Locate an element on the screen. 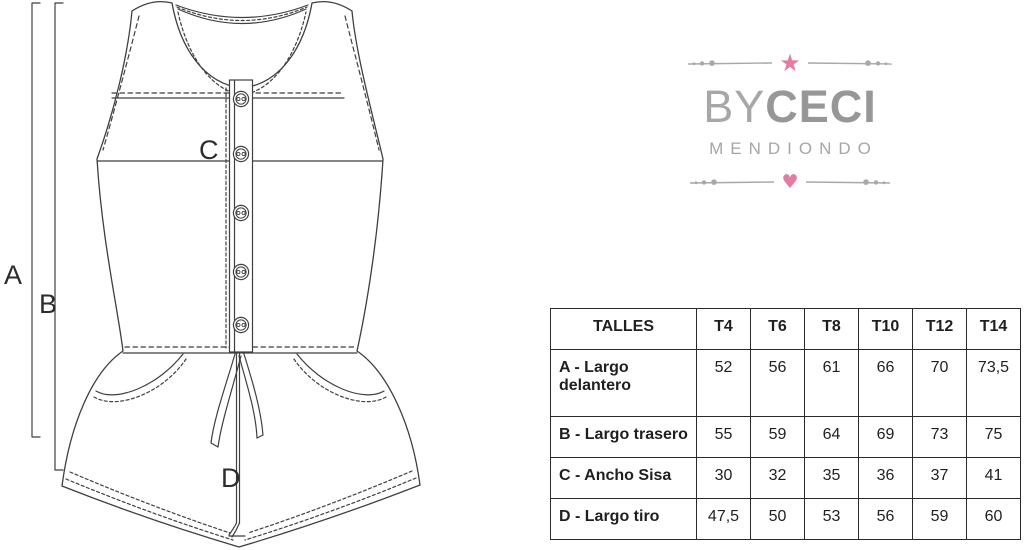 The height and width of the screenshot is (550, 1024). cell-value: 37 is located at coordinates (939, 477).